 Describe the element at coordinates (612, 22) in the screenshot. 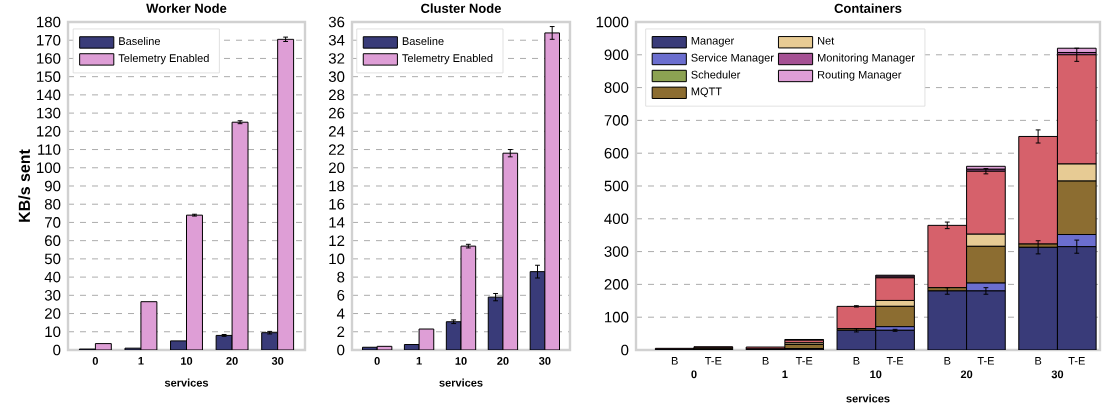

I see `y-tick-label: 1000` at that location.